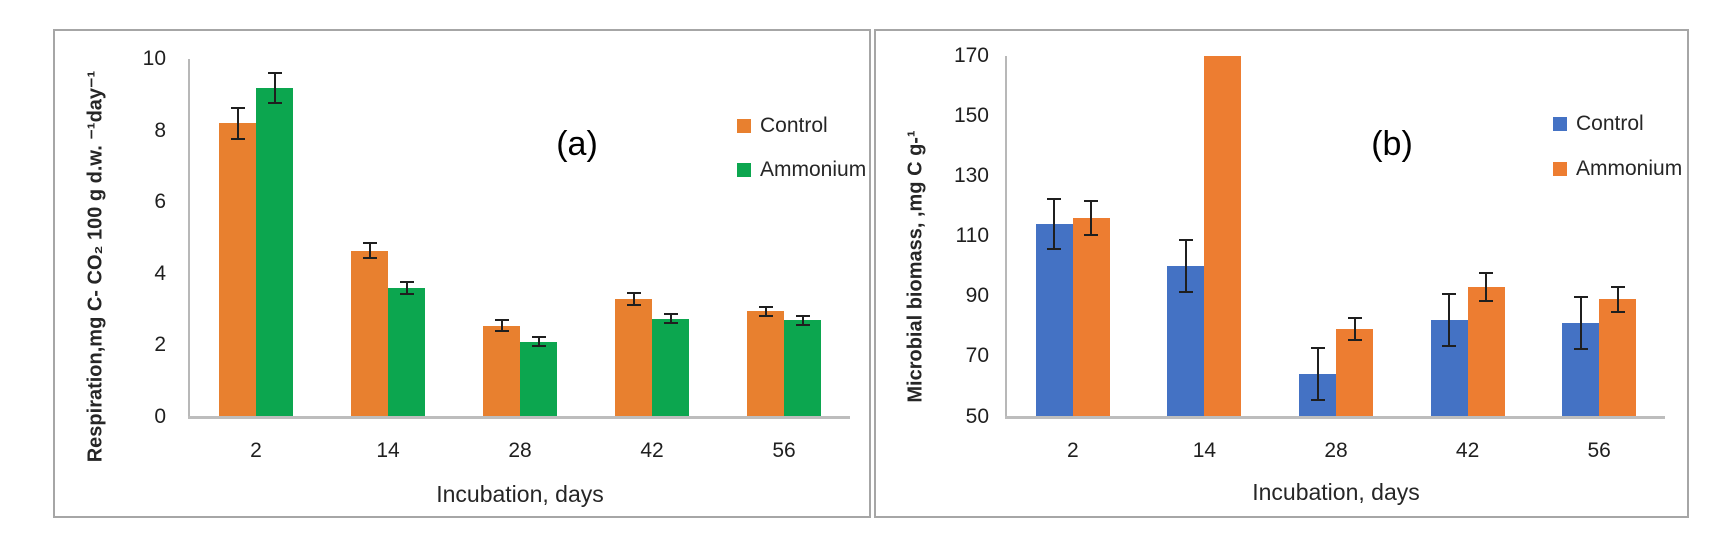  What do you see at coordinates (160, 416) in the screenshot?
I see `y-tick-label: 0` at bounding box center [160, 416].